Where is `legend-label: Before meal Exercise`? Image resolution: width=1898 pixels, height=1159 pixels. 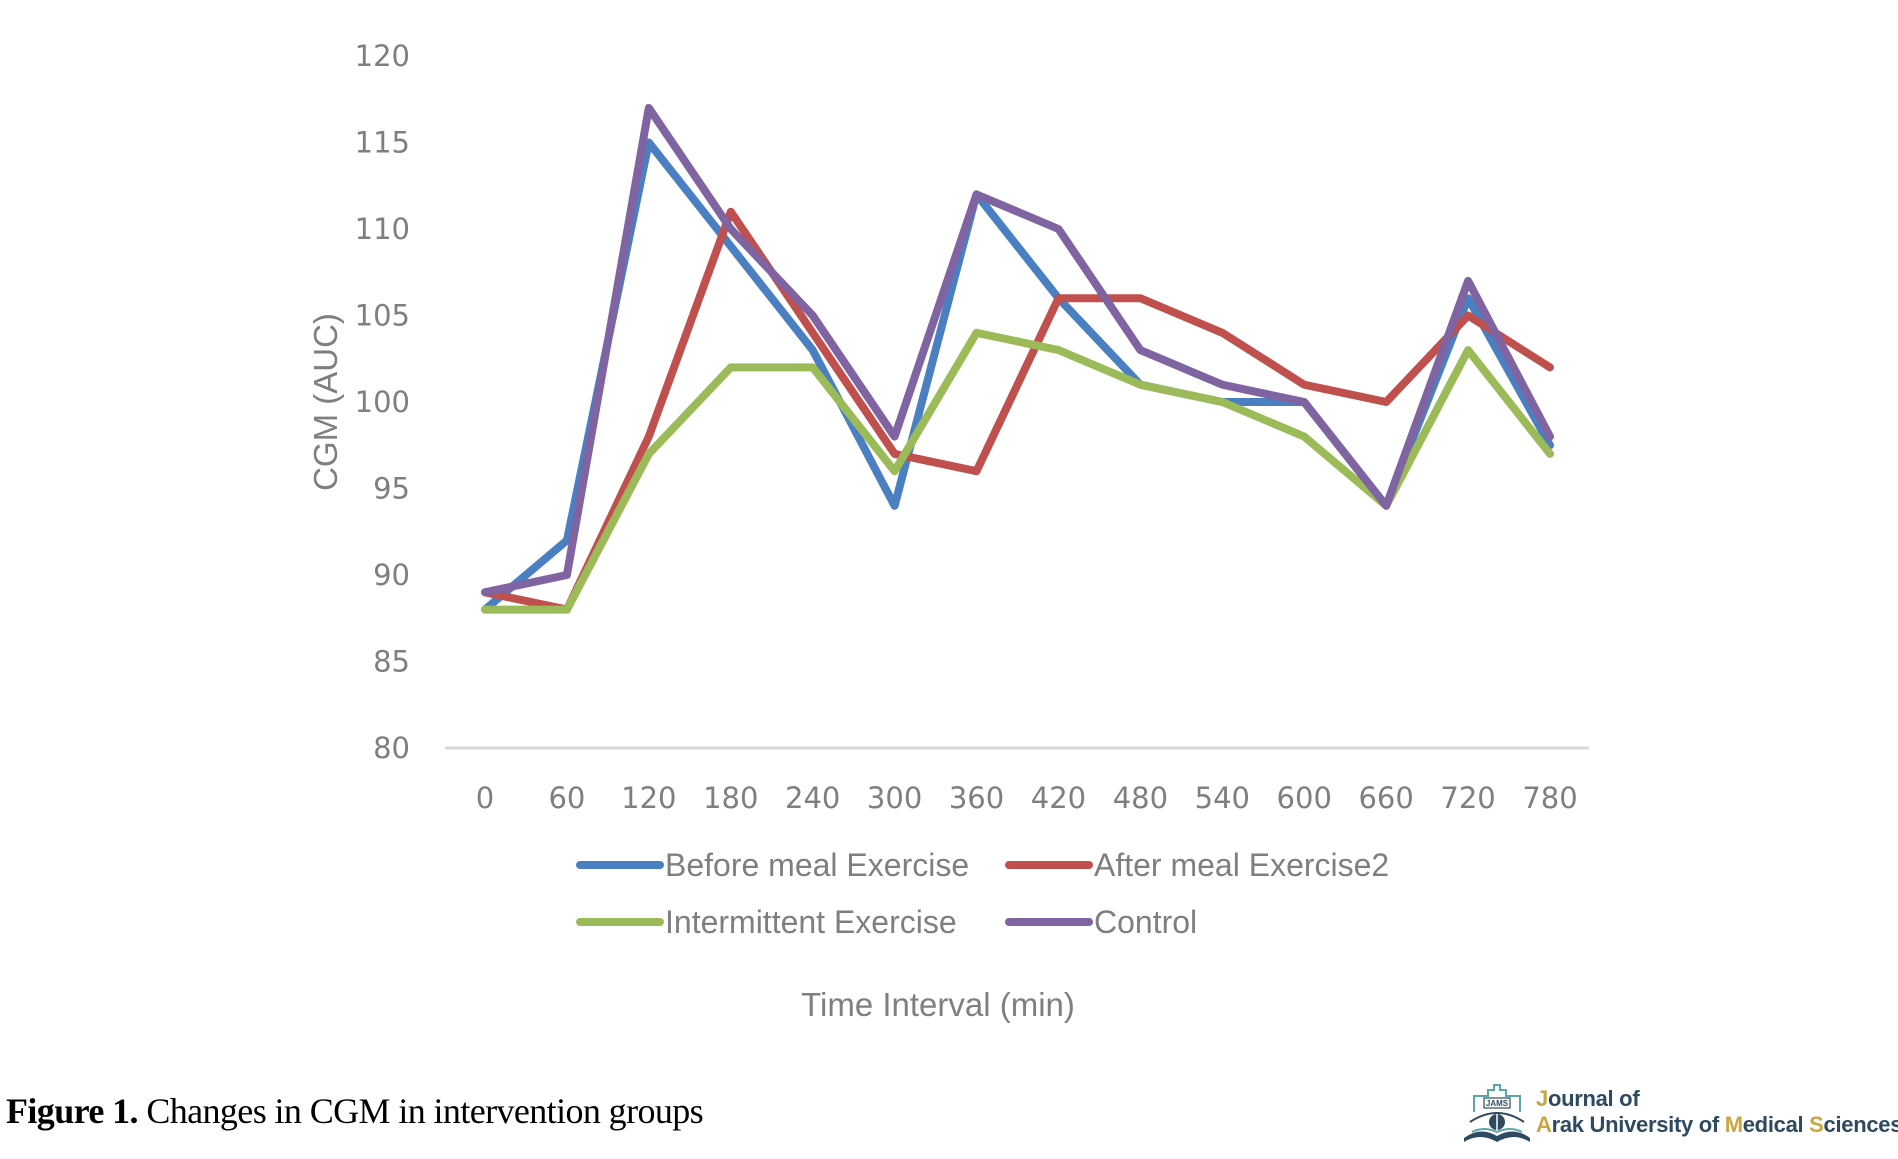 legend-label: Before meal Exercise is located at coordinates (817, 865).